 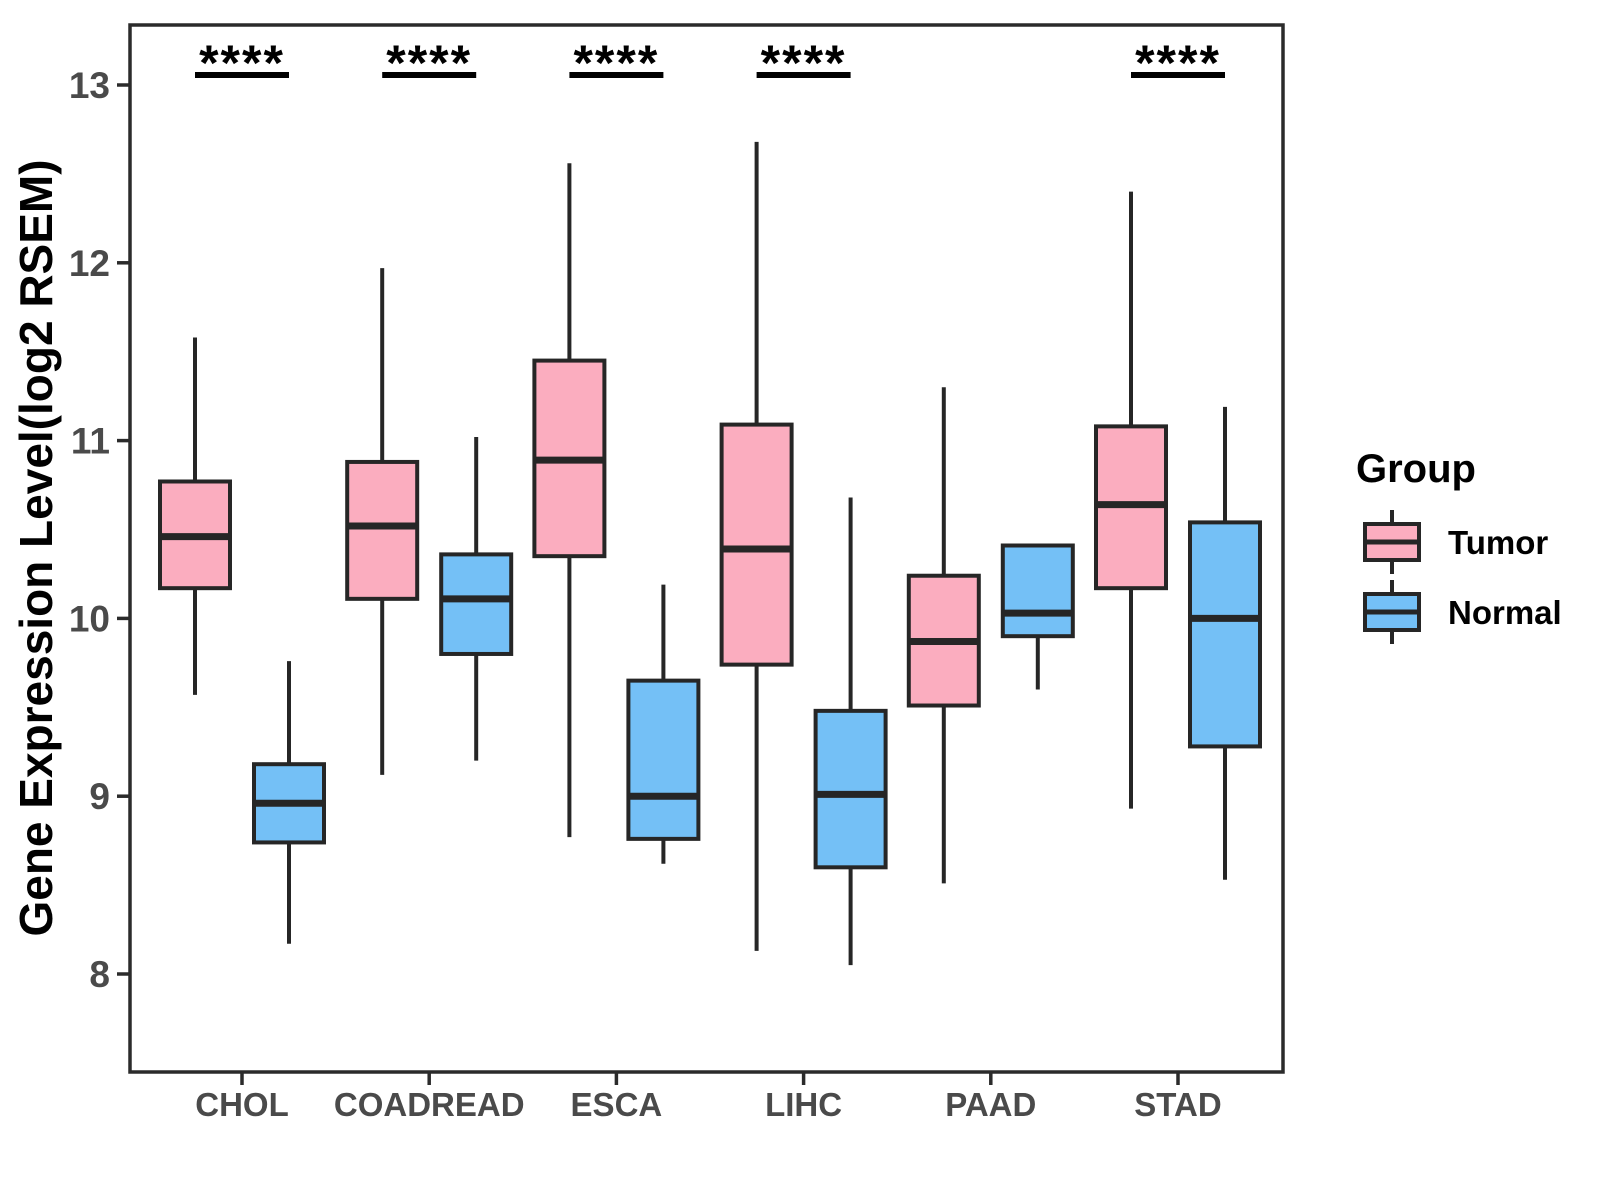 I want to click on x-tick-label: STAD, so click(x=1177, y=1104).